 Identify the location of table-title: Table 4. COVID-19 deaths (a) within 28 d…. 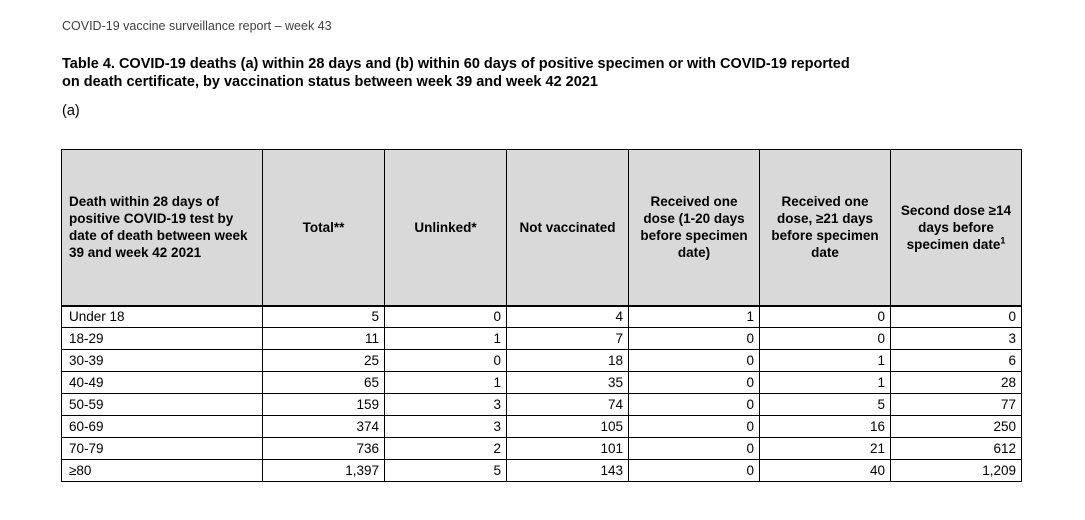
(512, 73).